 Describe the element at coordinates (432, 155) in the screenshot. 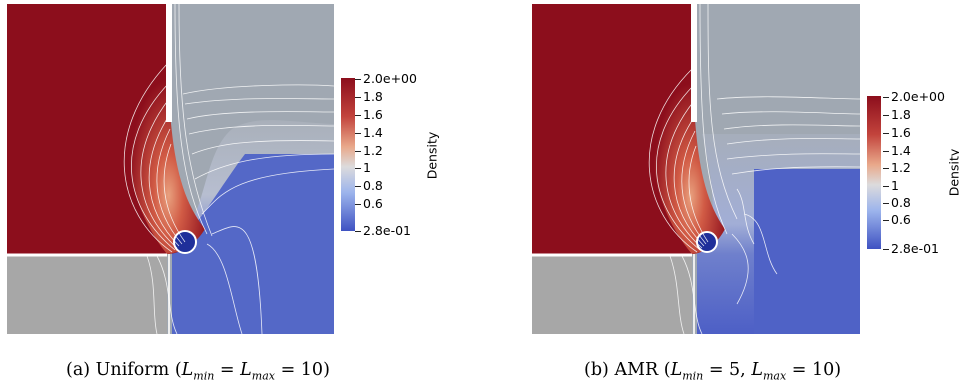

I see `colorbar-a-title: Density` at that location.